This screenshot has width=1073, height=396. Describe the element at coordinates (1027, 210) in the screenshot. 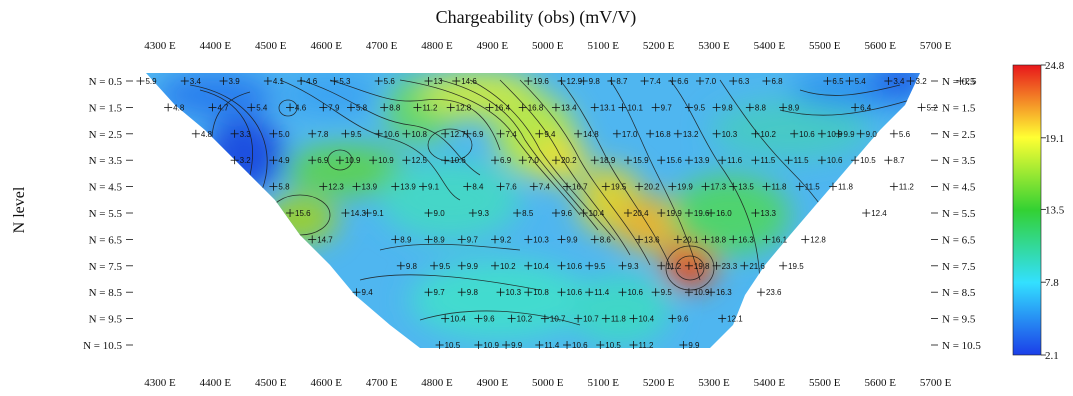

I see `colorbar-gradient` at that location.